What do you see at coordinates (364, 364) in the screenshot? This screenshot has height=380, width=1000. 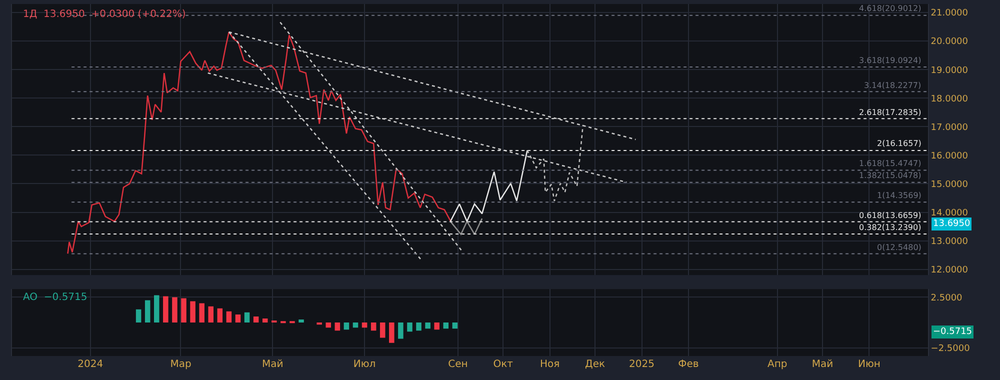 I see `x-tick-label: Июл` at bounding box center [364, 364].